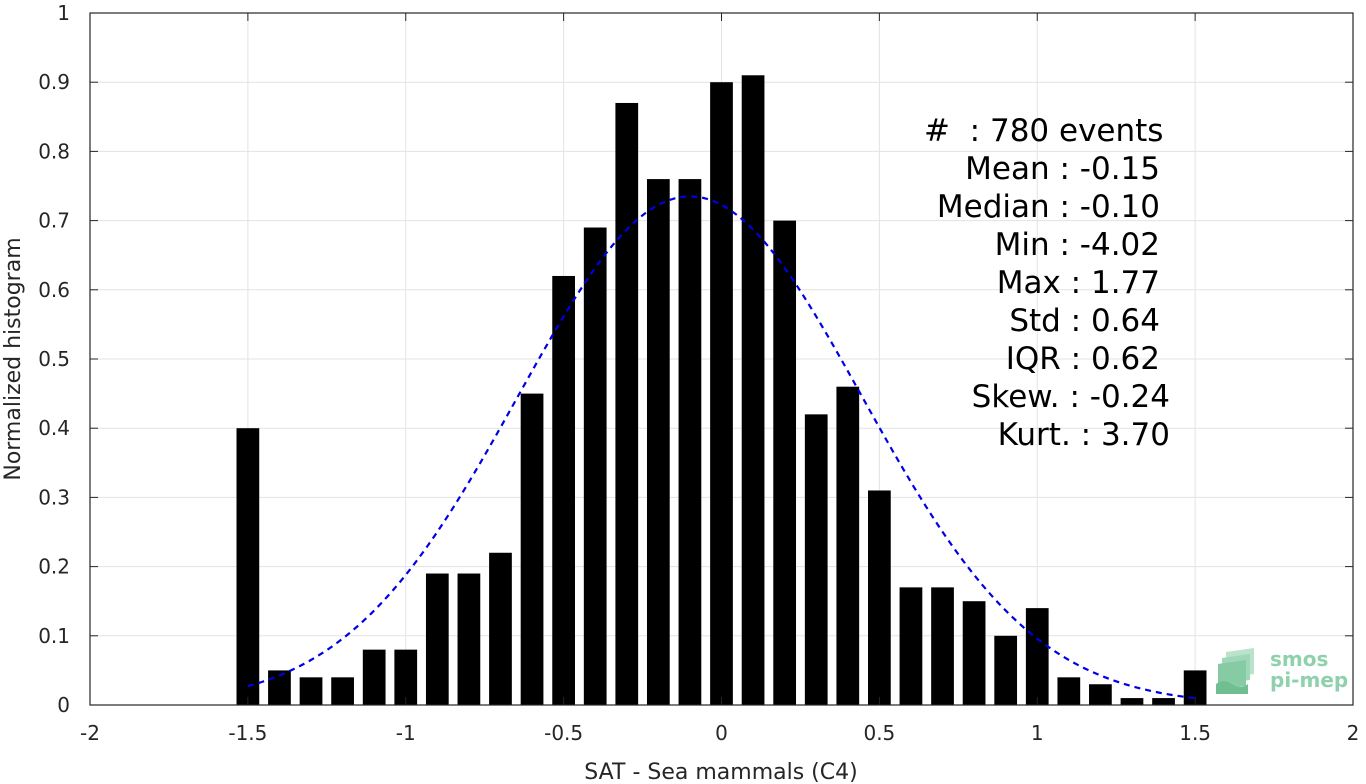  I want to click on smos-pimep-logo: smos pi-mep, so click(1284, 671).